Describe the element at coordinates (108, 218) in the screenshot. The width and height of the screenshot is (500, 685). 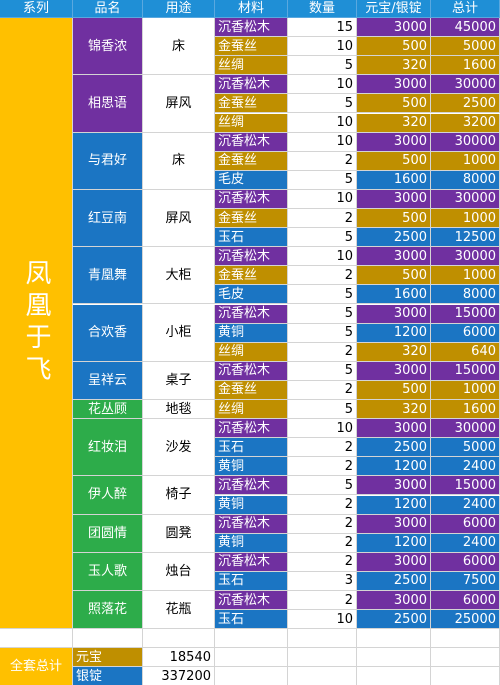
I see `item-name-cell: 红豆南` at that location.